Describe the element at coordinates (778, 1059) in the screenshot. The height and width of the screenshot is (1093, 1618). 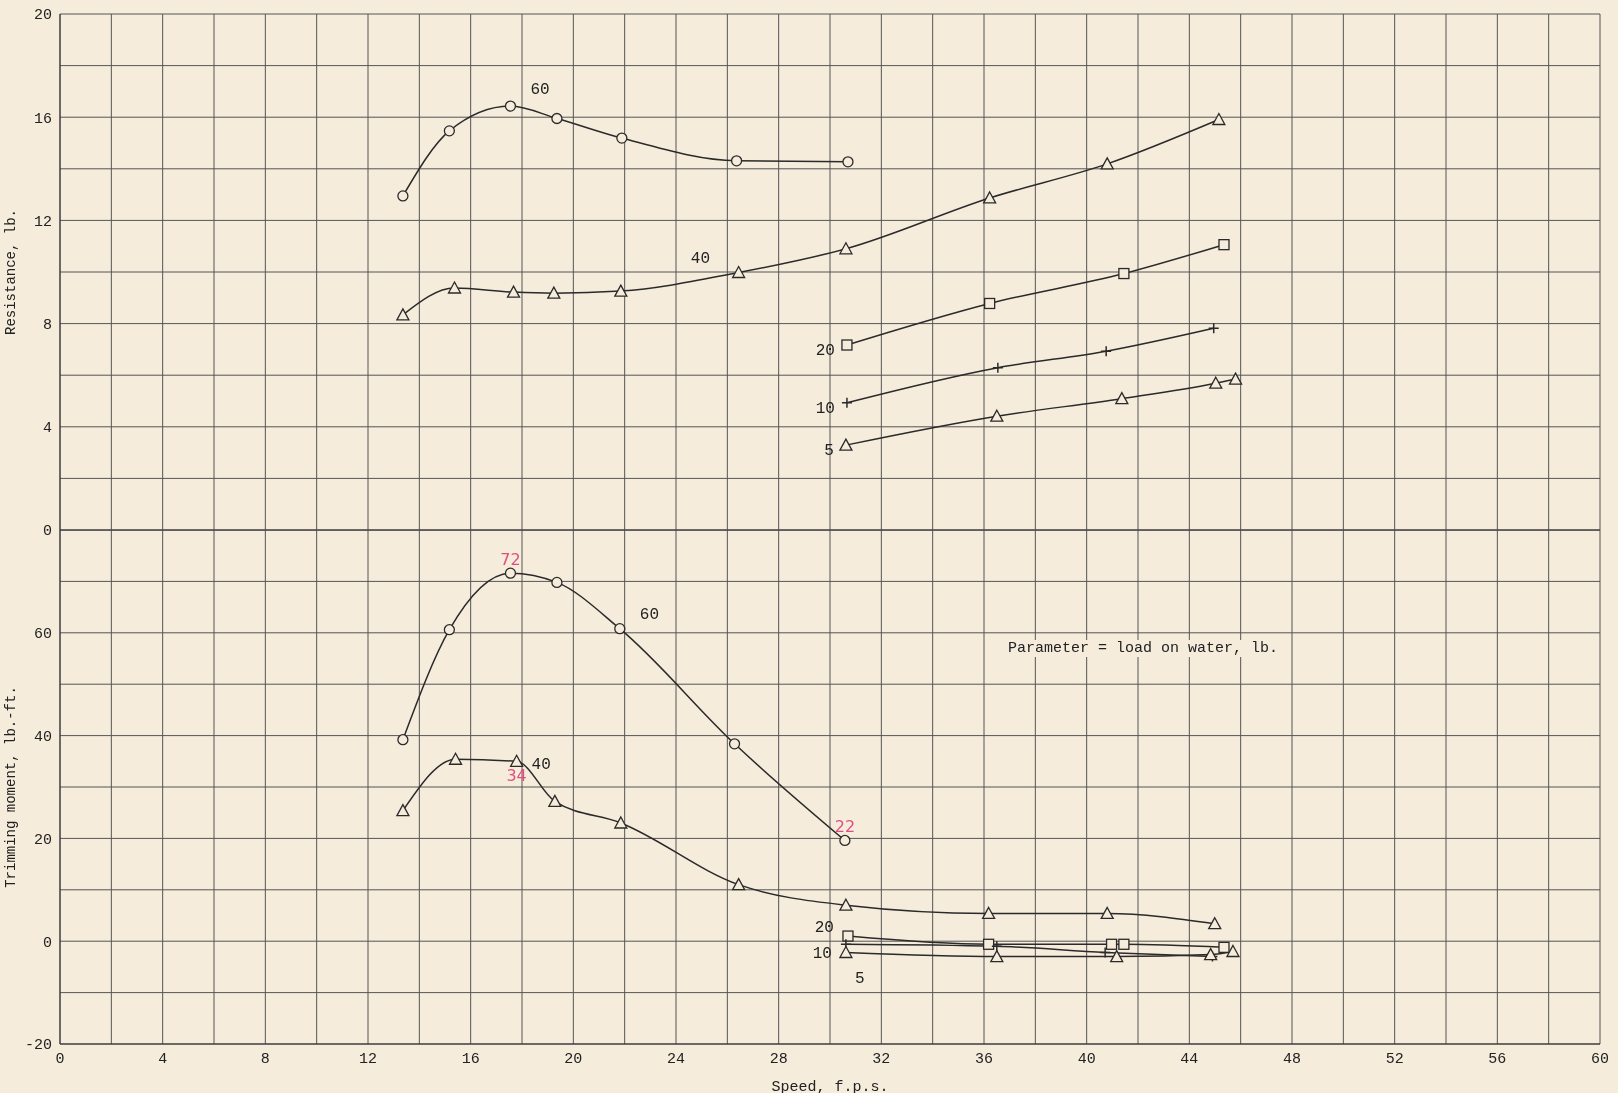
I see `x-tick-label: 28` at that location.